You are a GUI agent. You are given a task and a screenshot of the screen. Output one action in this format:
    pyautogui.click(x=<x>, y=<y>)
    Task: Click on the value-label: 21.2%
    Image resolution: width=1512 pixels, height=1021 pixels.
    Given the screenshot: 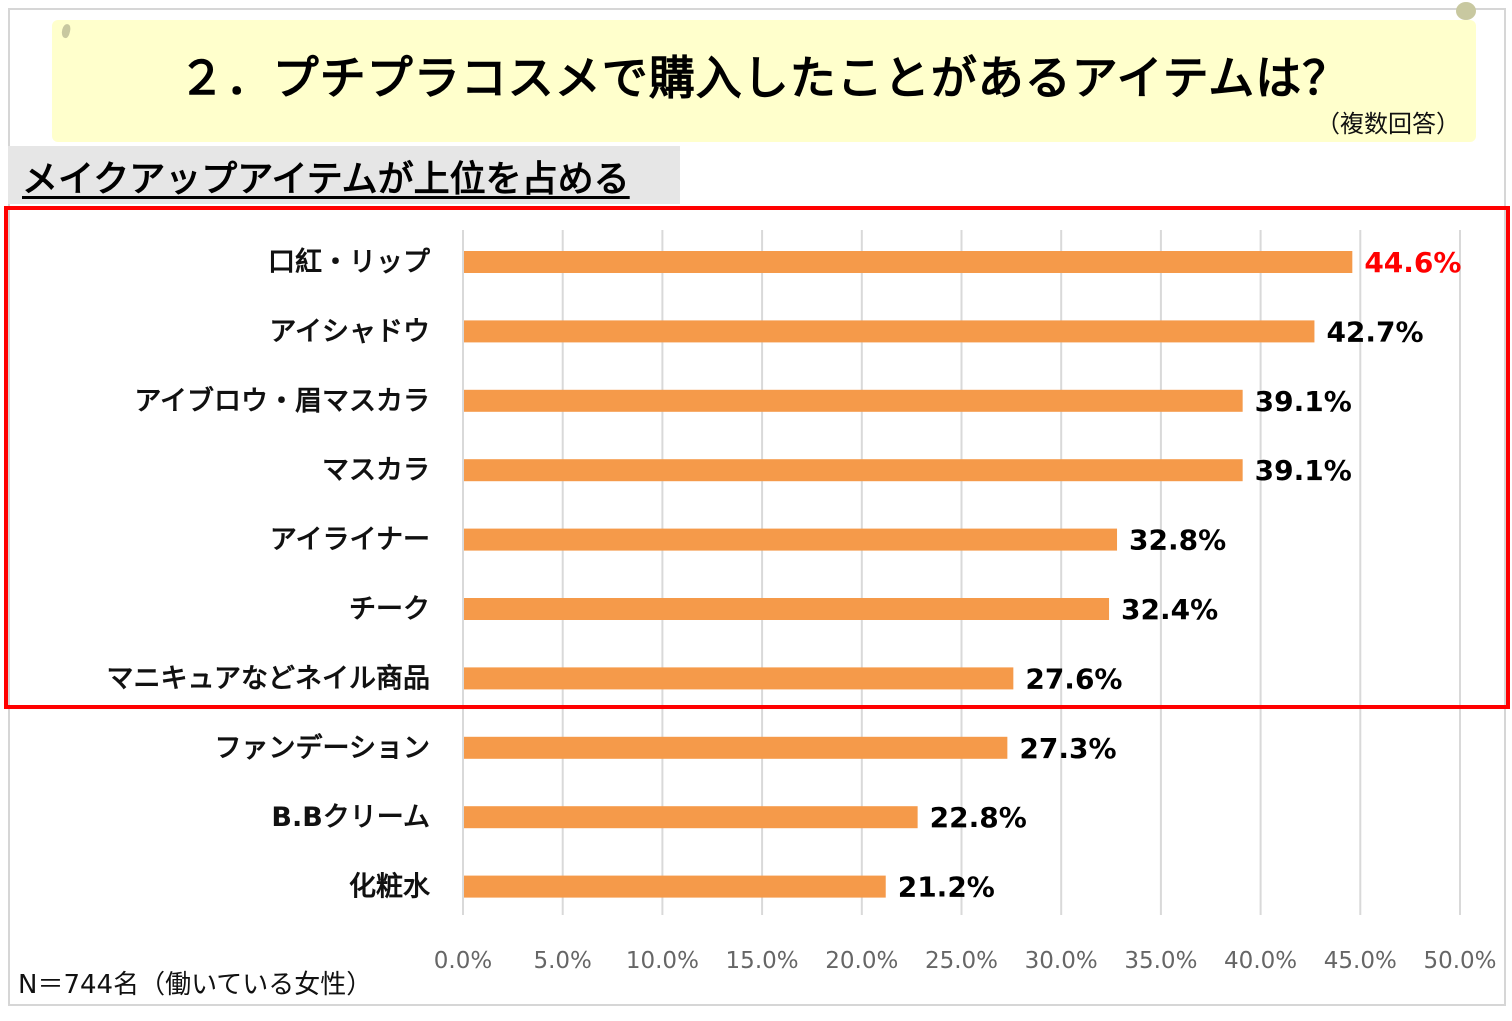 What is the action you would take?
    pyautogui.click(x=946, y=887)
    